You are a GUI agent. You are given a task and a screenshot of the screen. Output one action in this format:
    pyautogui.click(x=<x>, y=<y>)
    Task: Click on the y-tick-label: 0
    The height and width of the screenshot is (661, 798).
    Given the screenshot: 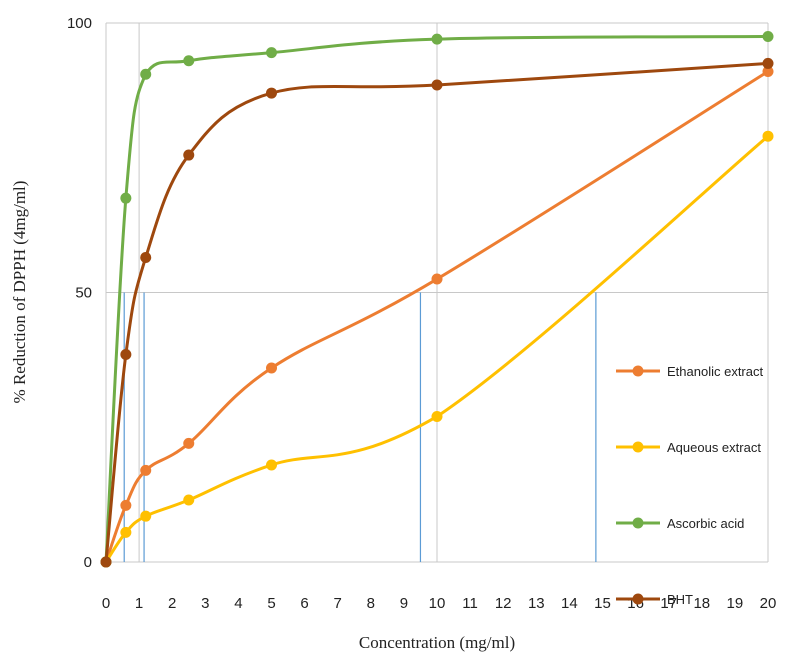 What is the action you would take?
    pyautogui.click(x=88, y=562)
    